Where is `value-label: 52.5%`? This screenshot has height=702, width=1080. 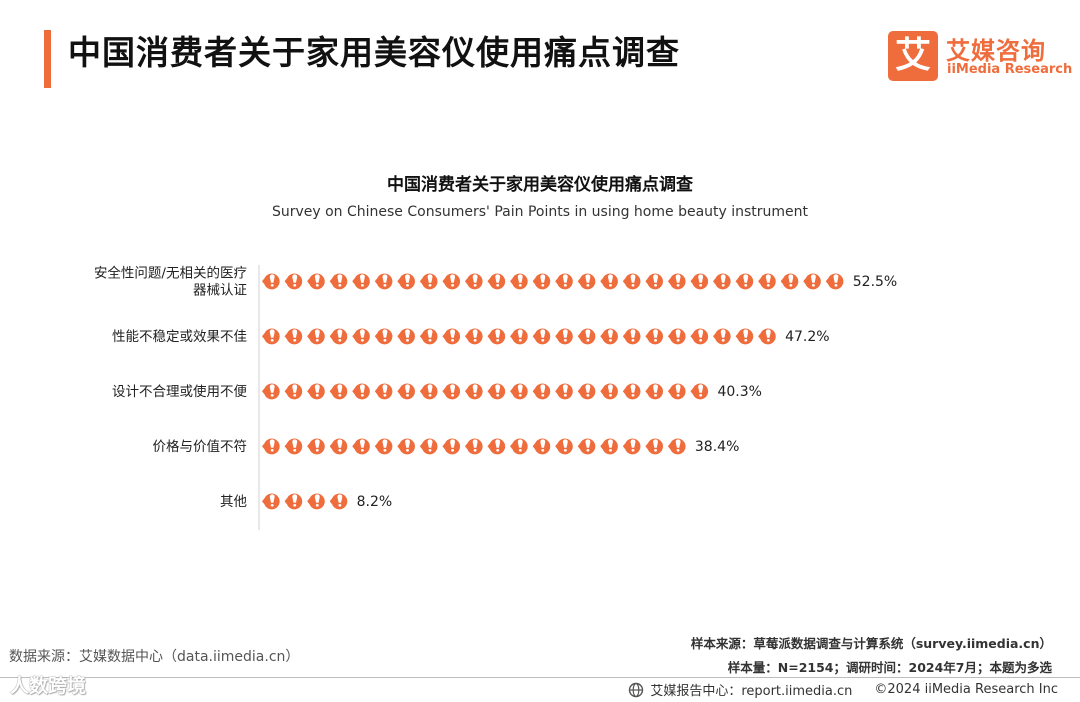 value-label: 52.5% is located at coordinates (875, 282).